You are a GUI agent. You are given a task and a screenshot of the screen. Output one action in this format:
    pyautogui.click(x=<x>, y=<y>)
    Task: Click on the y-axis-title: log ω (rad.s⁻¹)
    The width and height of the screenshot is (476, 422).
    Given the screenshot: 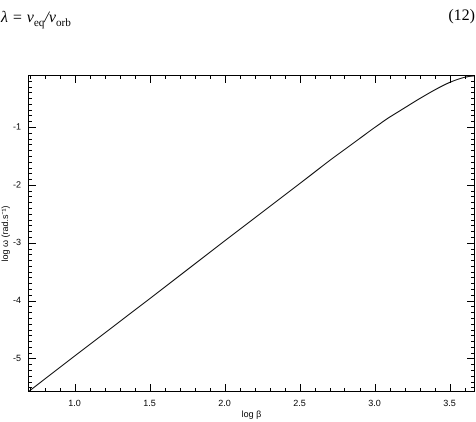 What is the action you would take?
    pyautogui.click(x=5, y=233)
    